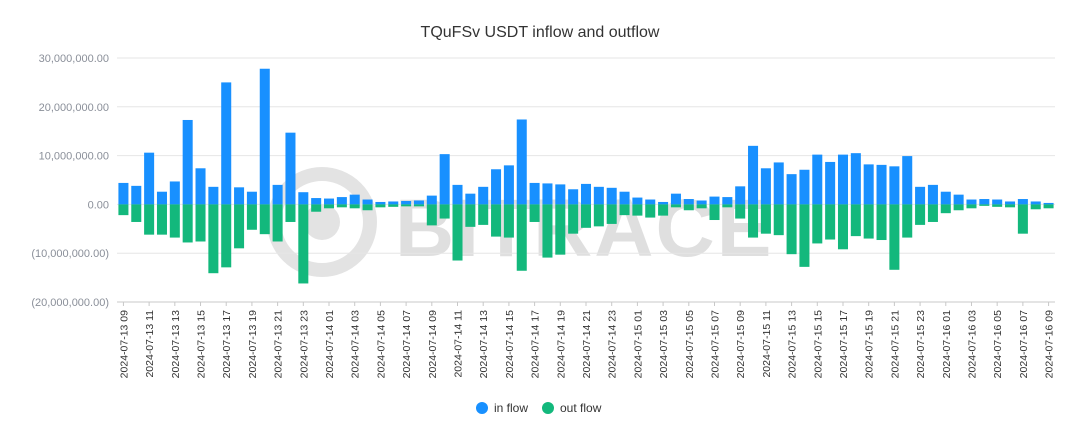 This screenshot has height=445, width=1080. I want to click on legend-marker-in-flow, so click(482, 408).